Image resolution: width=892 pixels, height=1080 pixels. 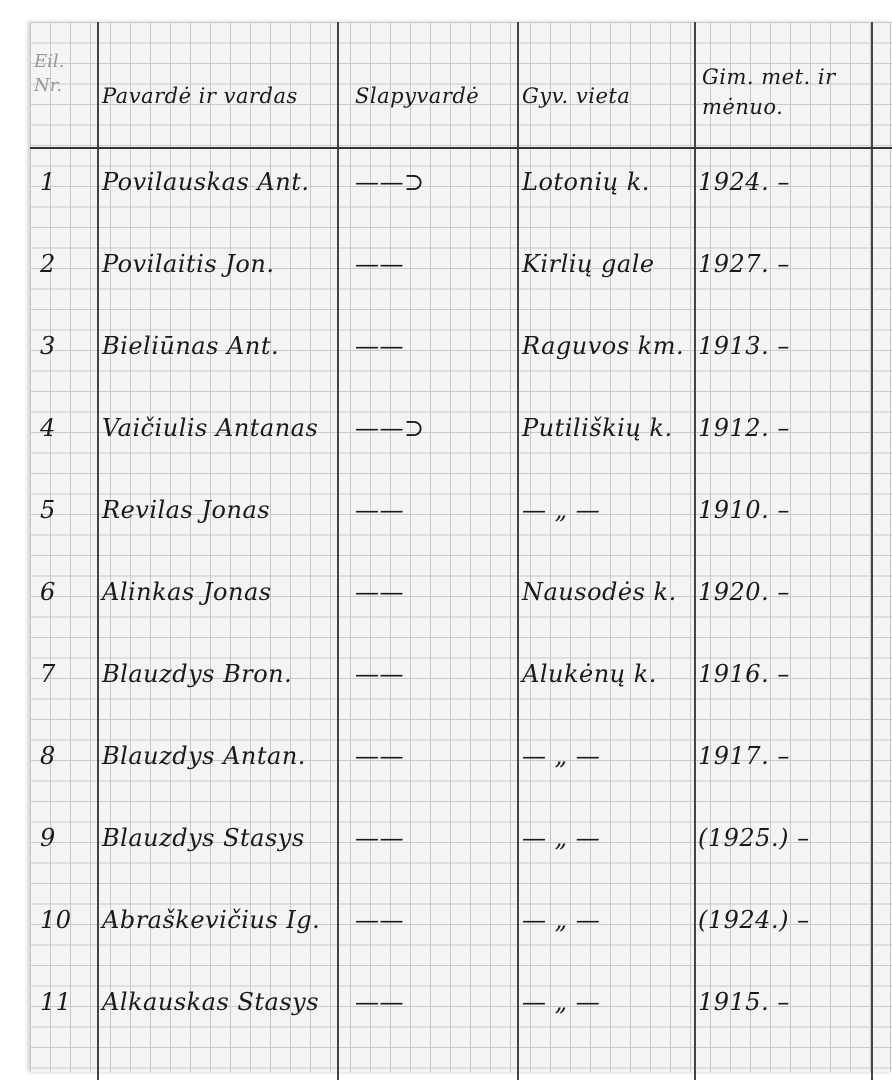 What do you see at coordinates (48, 346) in the screenshot?
I see `row-number: 3` at bounding box center [48, 346].